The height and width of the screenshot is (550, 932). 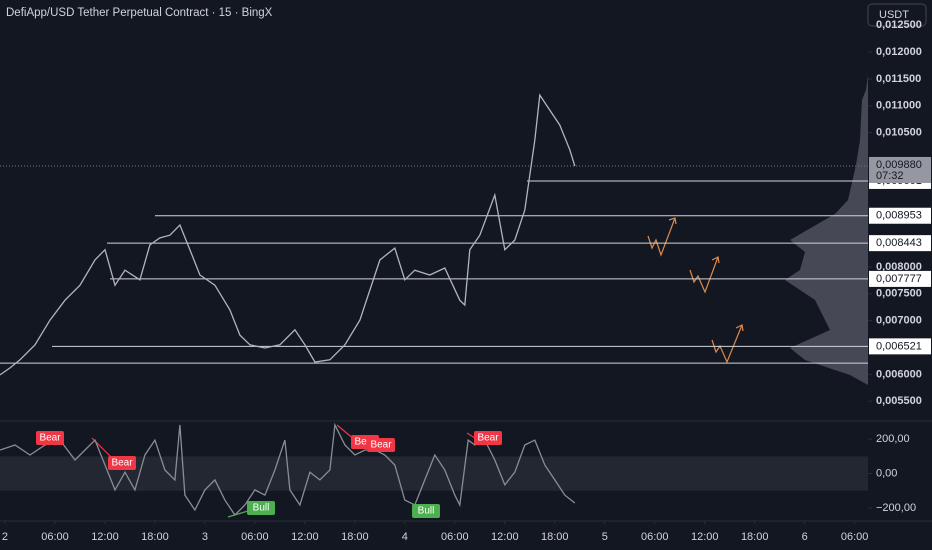 I want to click on y-tick-label: 0,007000, so click(x=899, y=321).